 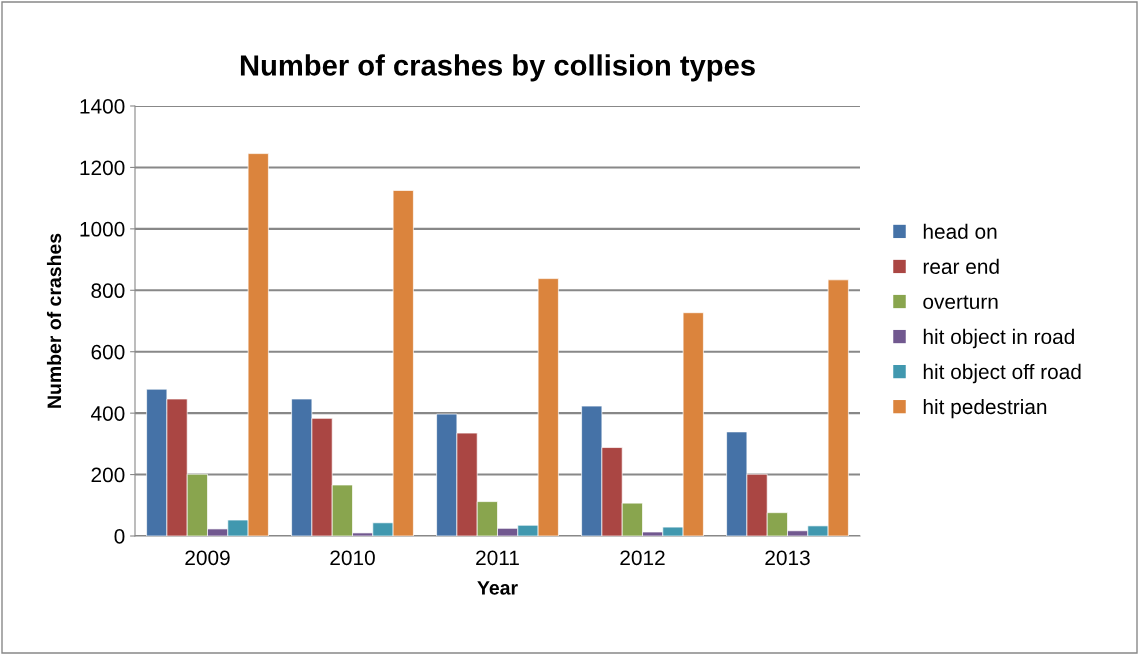 What do you see at coordinates (352, 558) in the screenshot?
I see `x-tick-label: 2010` at bounding box center [352, 558].